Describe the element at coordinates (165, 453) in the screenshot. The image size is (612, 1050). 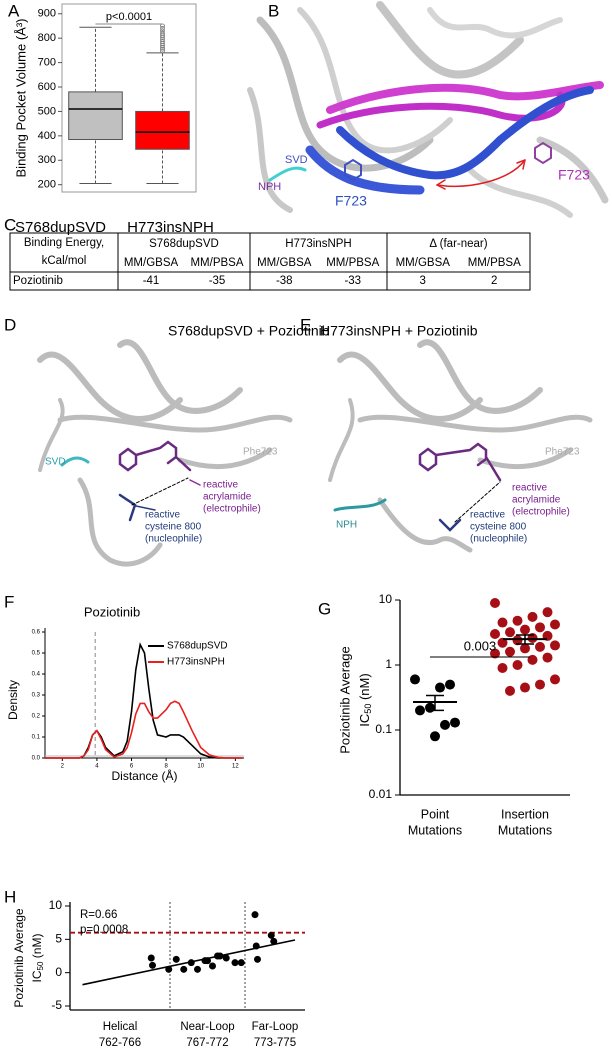
I see `structure-d` at that location.